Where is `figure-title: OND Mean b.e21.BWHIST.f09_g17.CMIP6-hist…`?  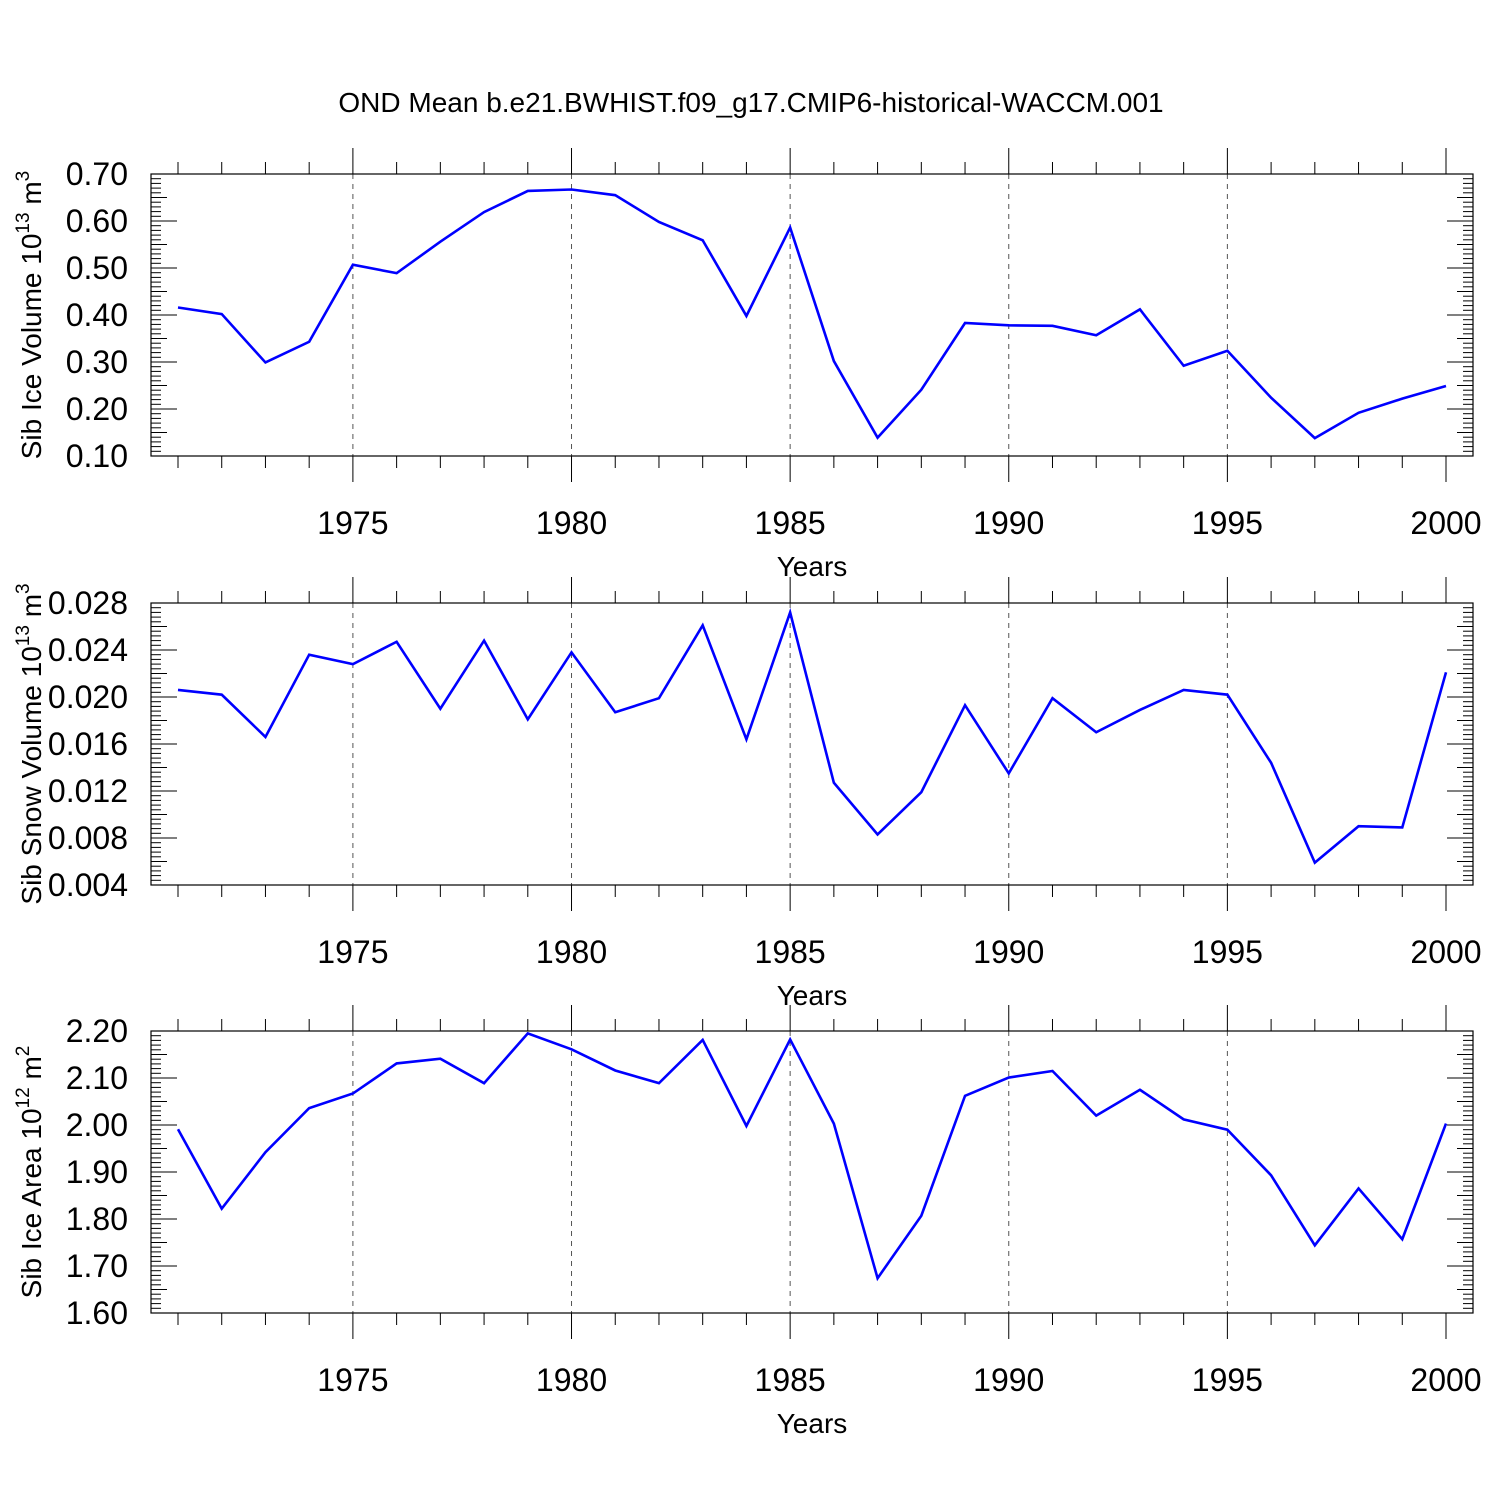 figure-title: OND Mean b.e21.BWHIST.f09_g17.CMIP6-hist… is located at coordinates (750, 102).